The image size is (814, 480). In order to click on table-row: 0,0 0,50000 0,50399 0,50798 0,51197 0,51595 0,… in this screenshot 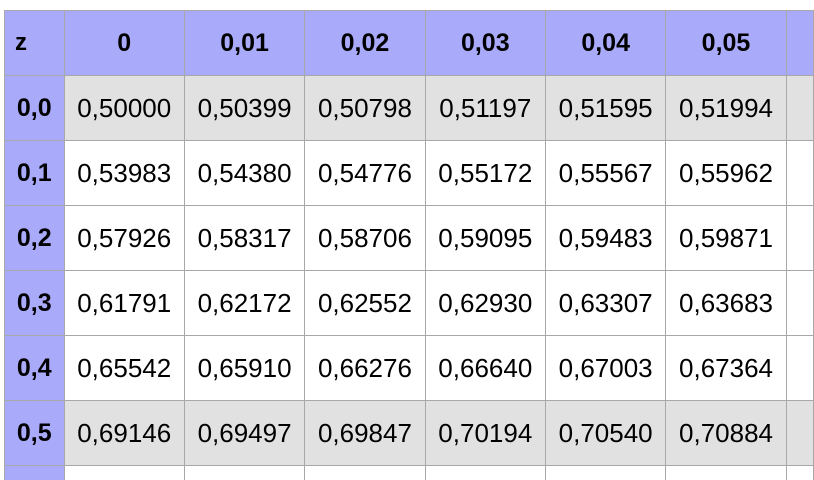, I will do `click(409, 108)`.